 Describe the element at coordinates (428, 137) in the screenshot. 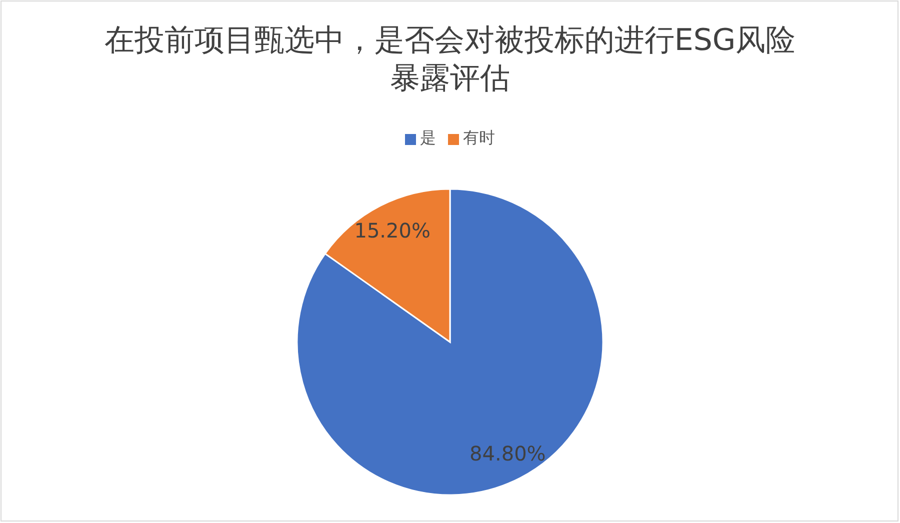

I see `legend-label: 是` at that location.